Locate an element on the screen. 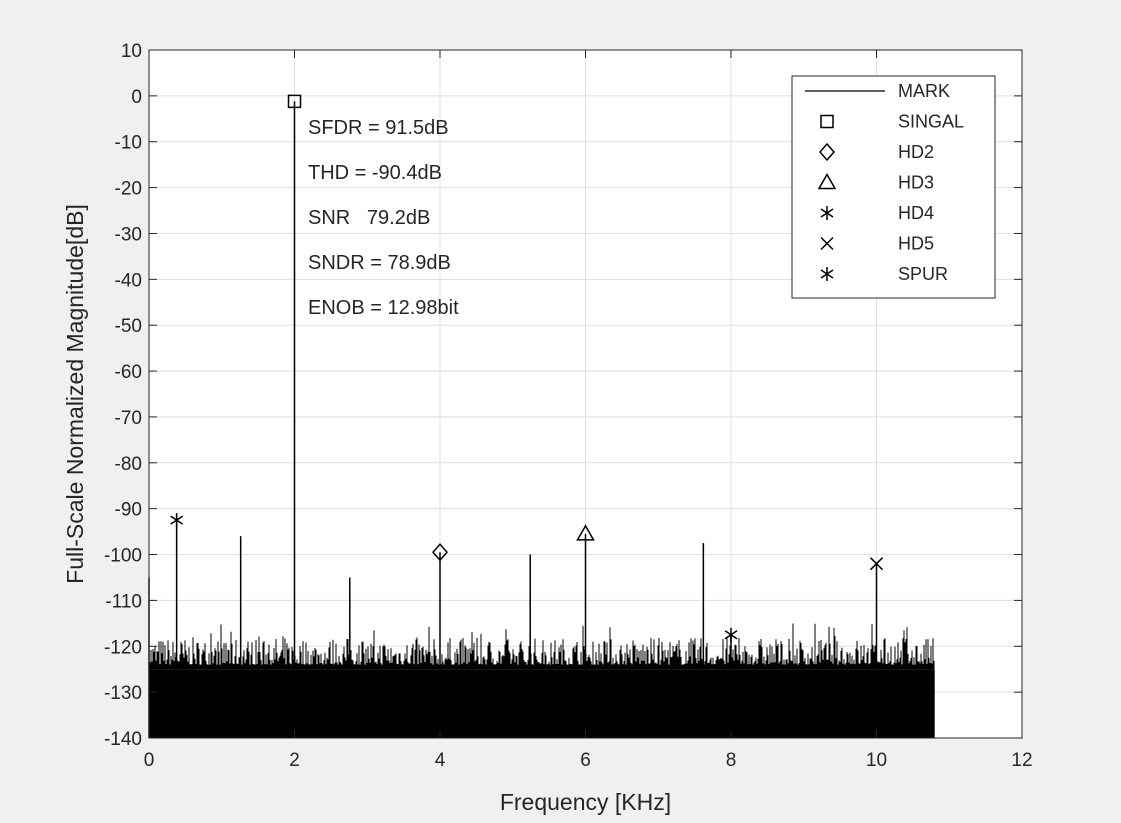 Image resolution: width=1121 pixels, height=823 pixels. y-tick-label: -130 is located at coordinates (123, 693).